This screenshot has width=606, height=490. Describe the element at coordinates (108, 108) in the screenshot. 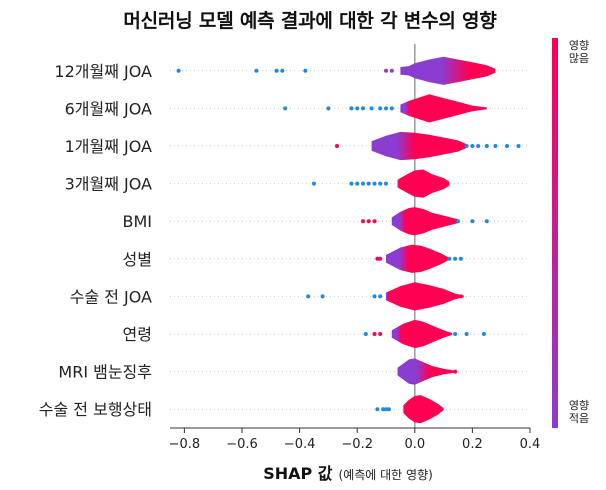

I see `feature-label: 6개월째 JOA` at that location.